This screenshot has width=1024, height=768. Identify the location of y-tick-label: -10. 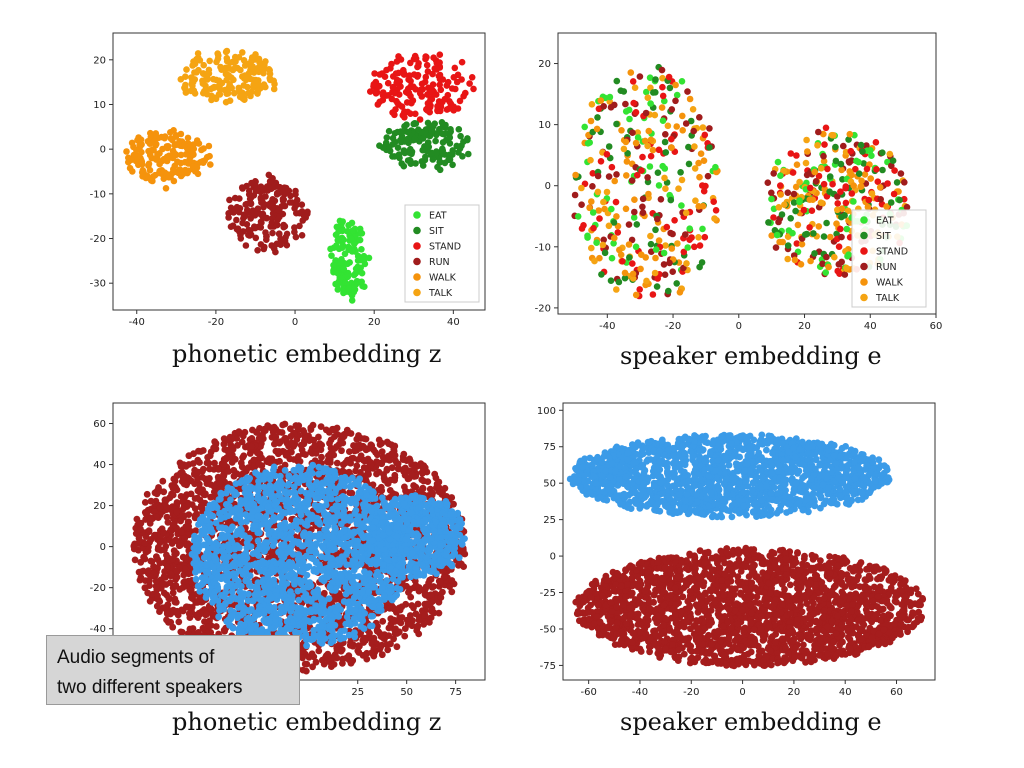
(98, 194).